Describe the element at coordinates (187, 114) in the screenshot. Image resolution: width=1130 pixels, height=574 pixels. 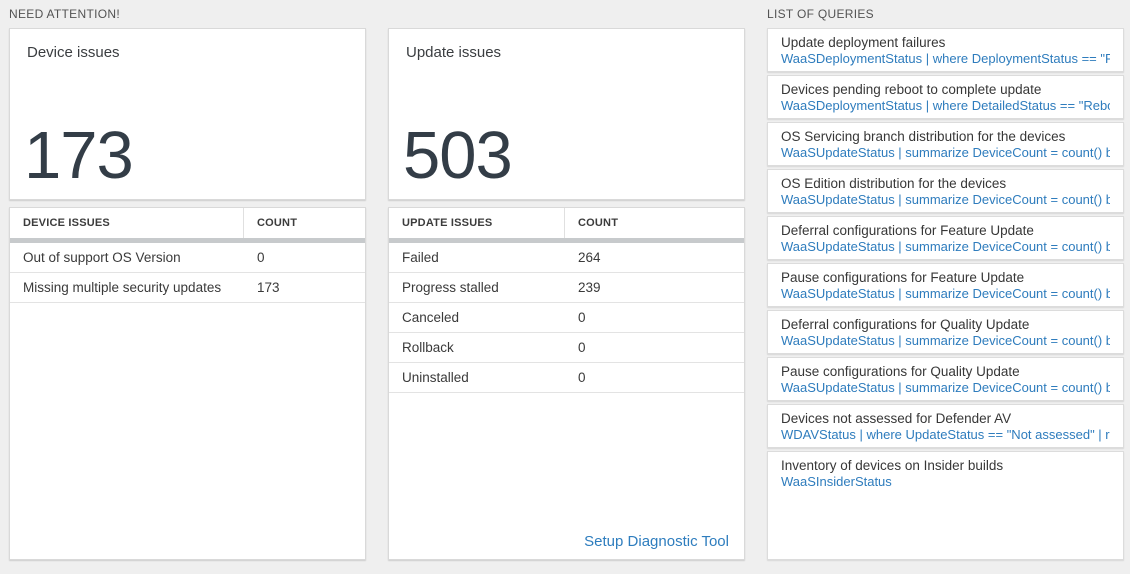
I see `device-issues-tile: Device issues 173` at that location.